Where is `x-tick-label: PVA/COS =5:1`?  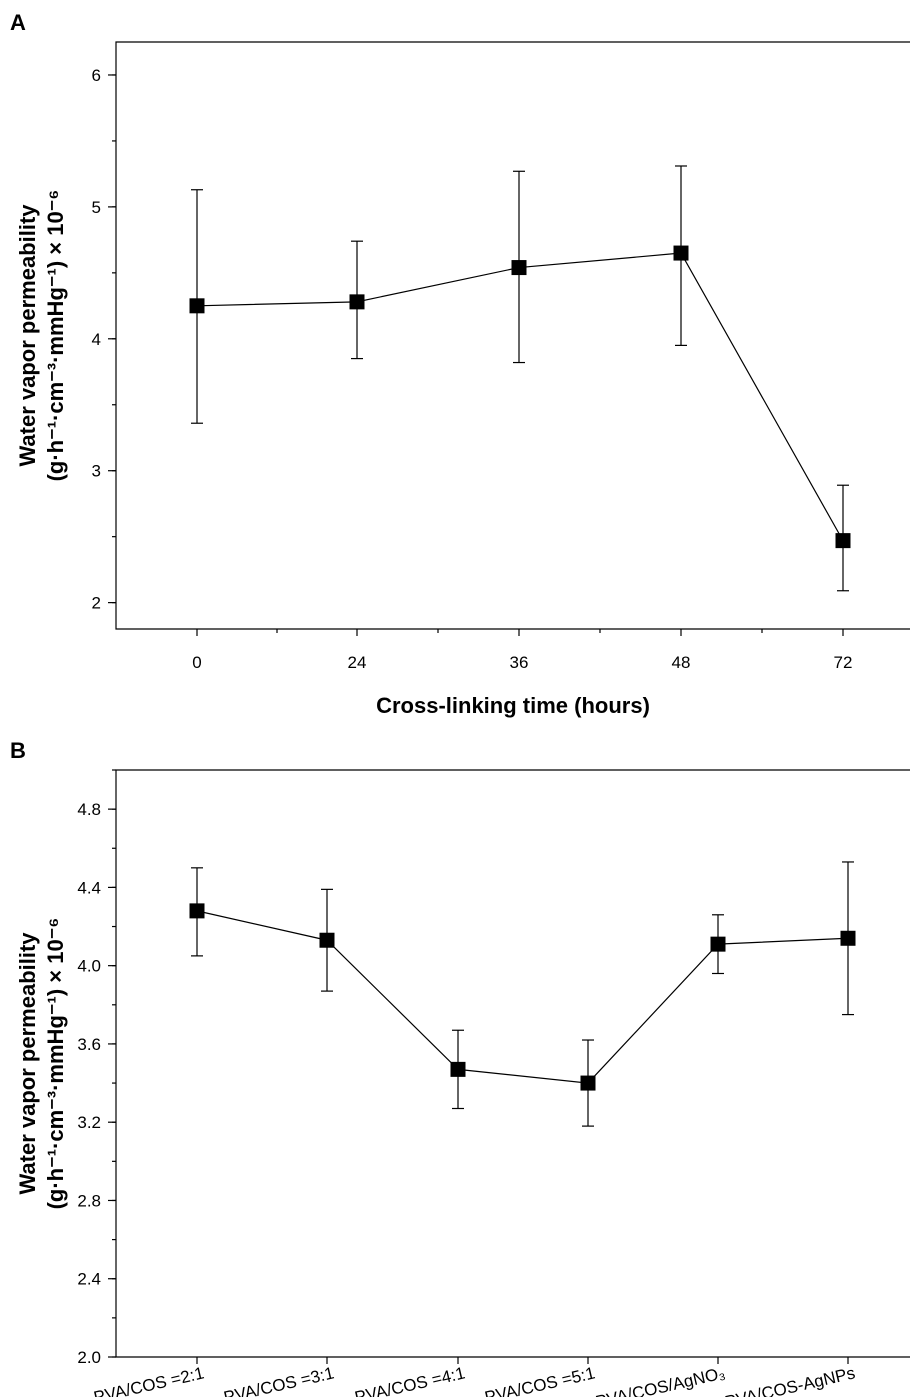 x-tick-label: PVA/COS =5:1 is located at coordinates (540, 1380).